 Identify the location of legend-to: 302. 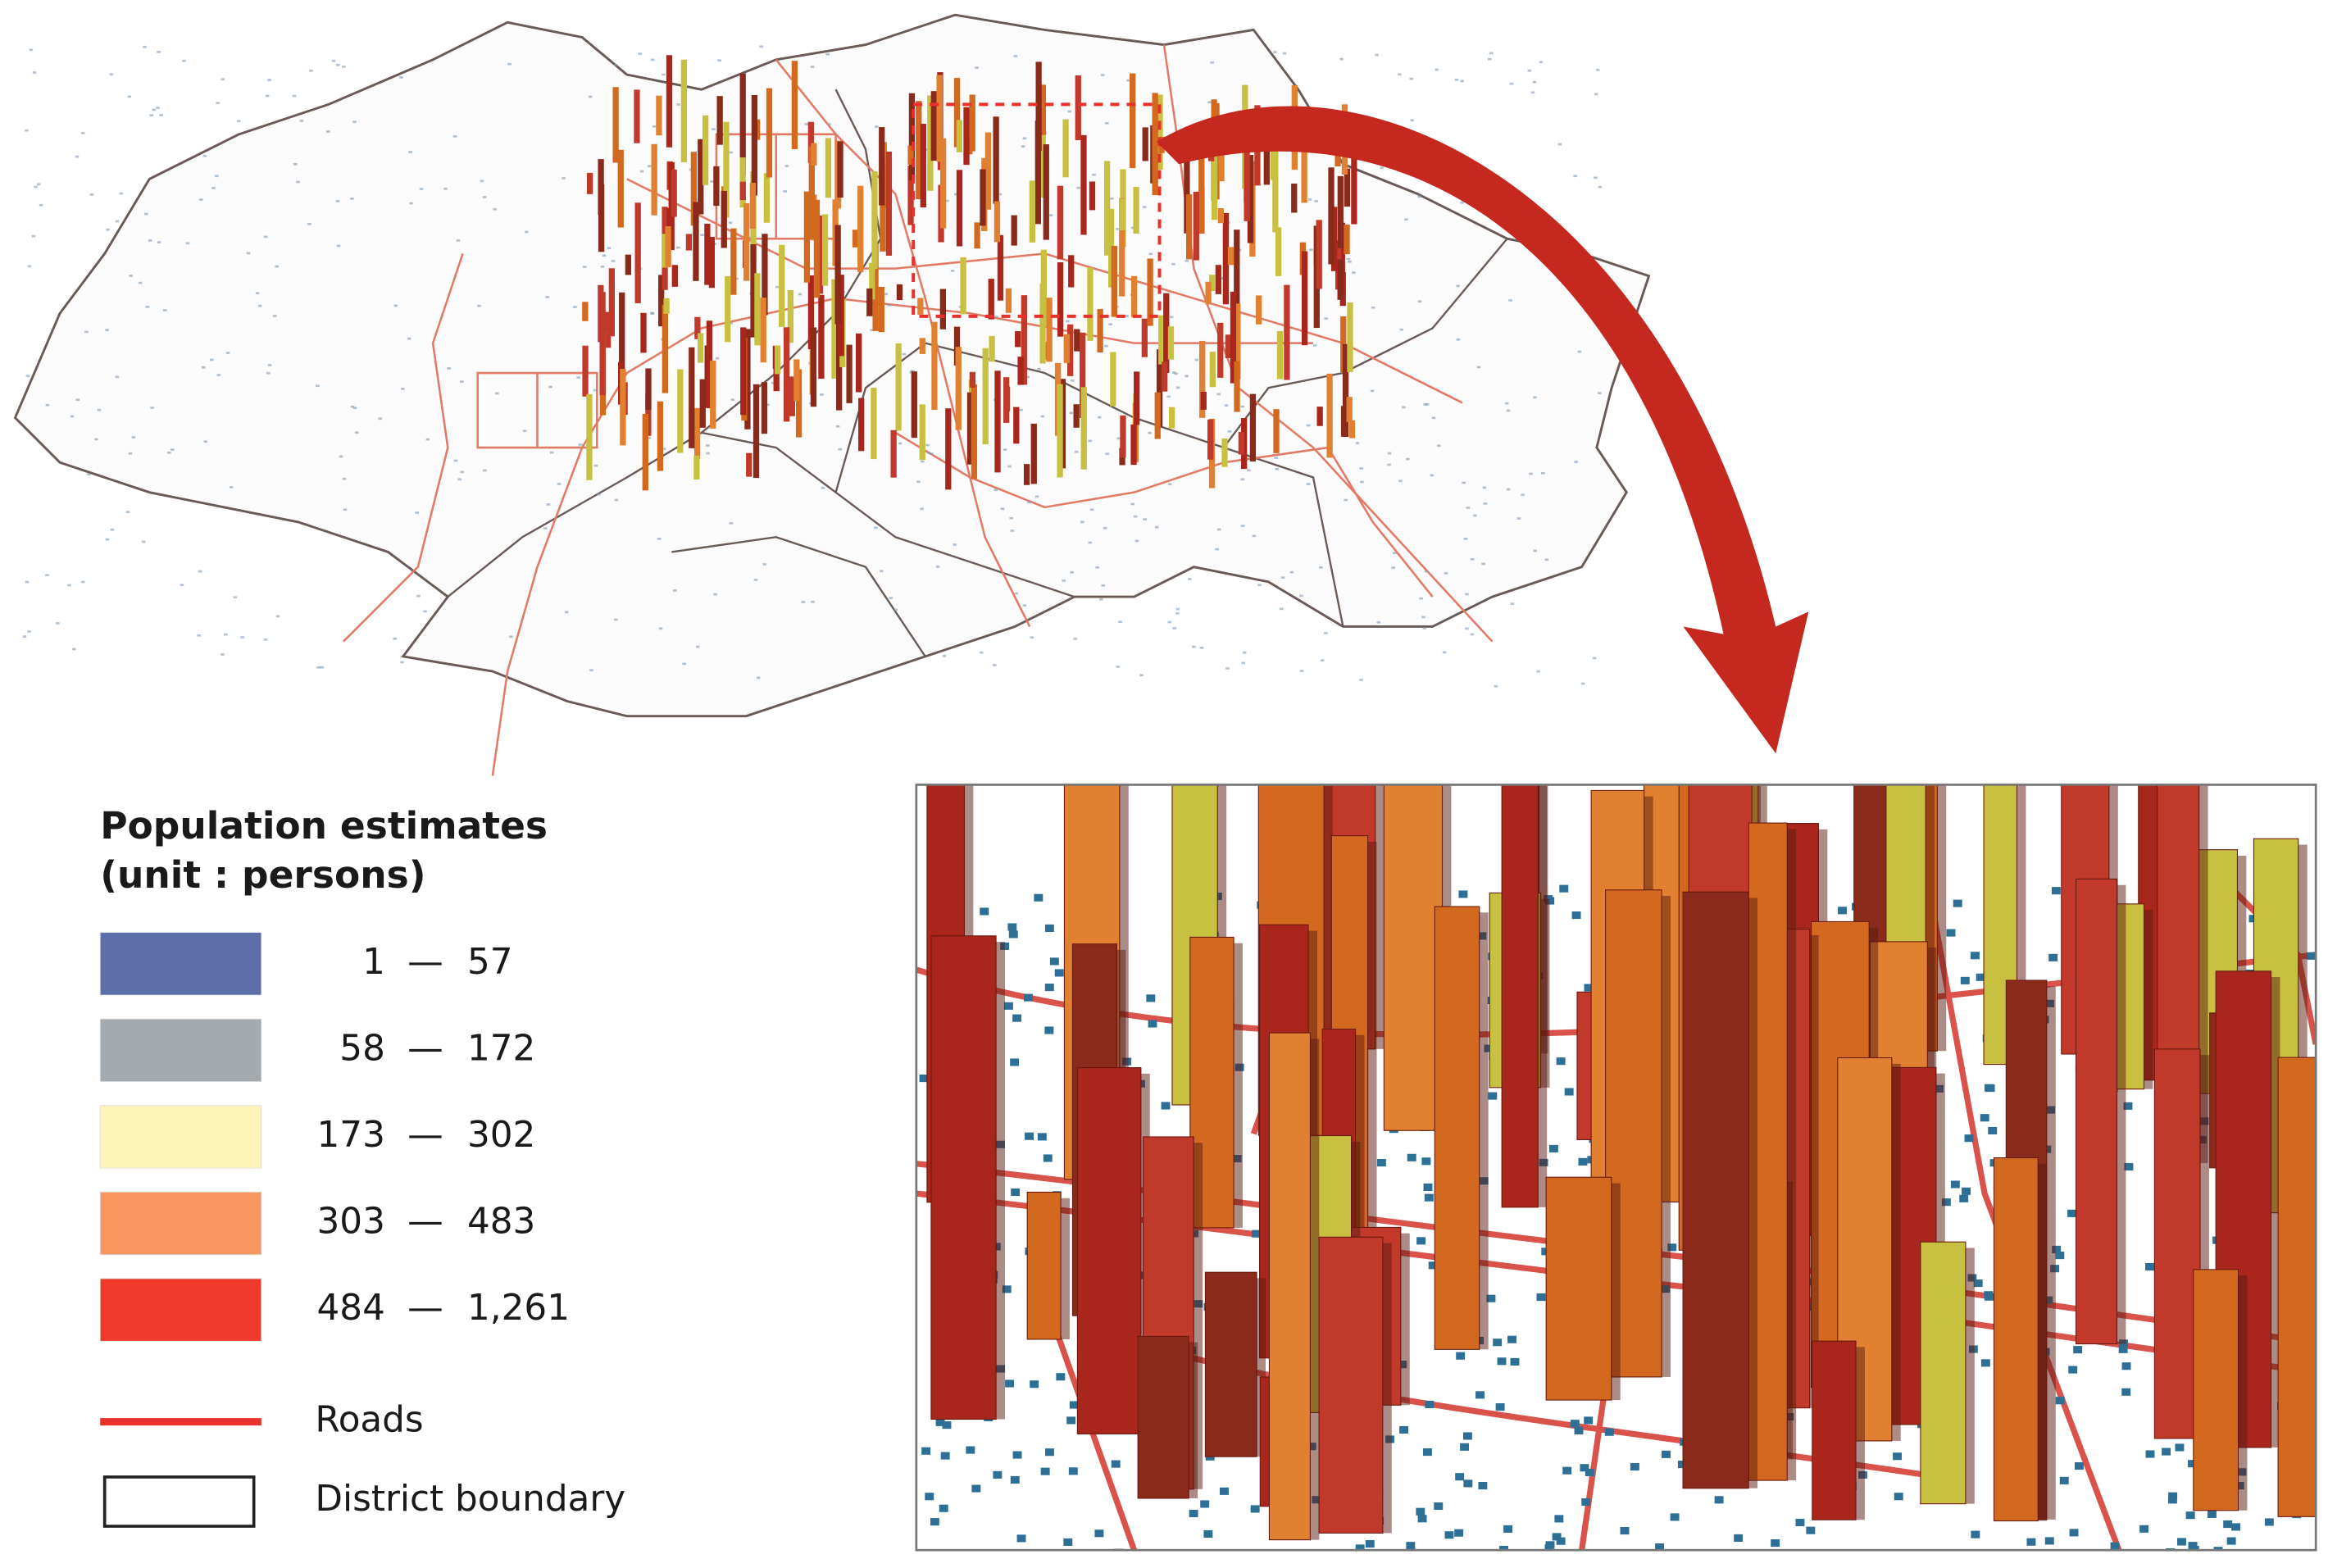
(501, 1135).